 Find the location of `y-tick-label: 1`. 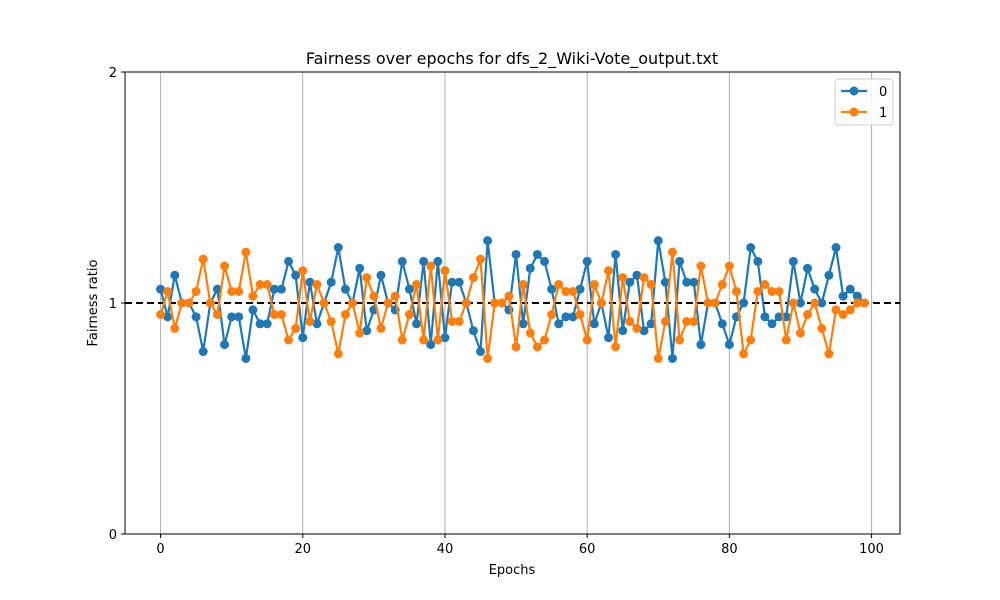

y-tick-label: 1 is located at coordinates (113, 304).